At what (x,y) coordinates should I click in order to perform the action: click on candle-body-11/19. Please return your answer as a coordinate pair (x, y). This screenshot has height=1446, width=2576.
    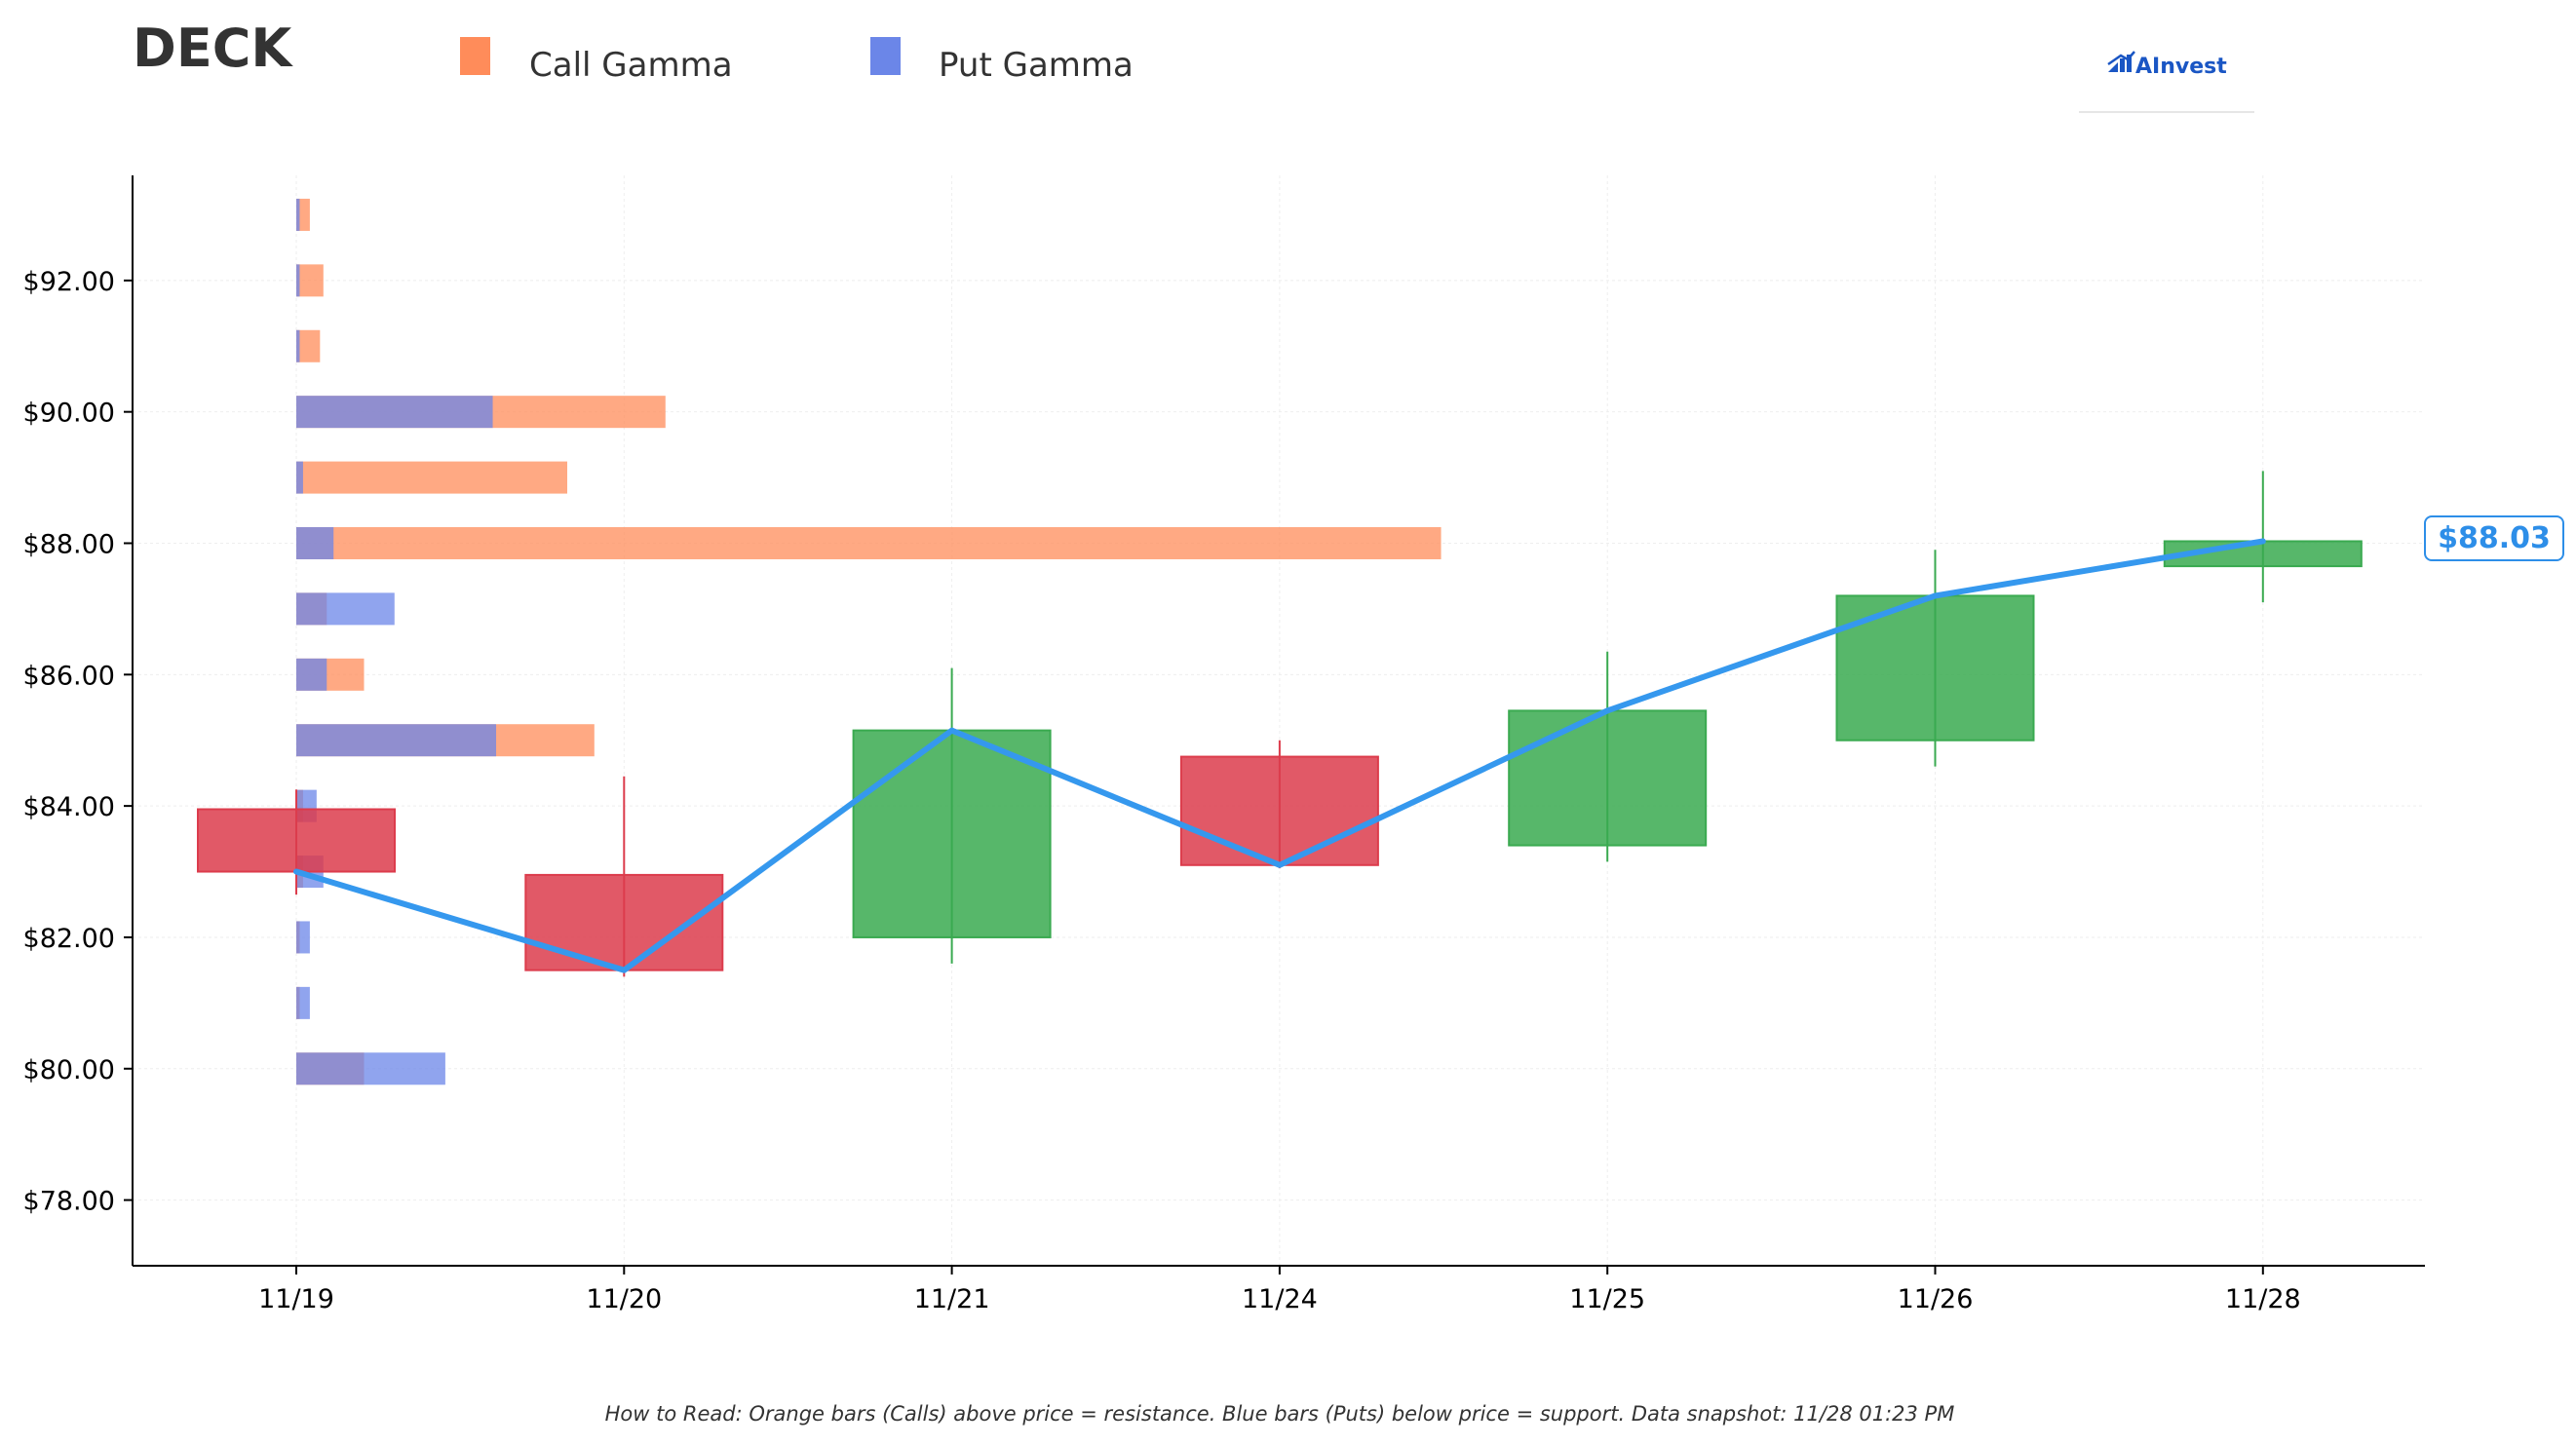
    Looking at the image, I should click on (296, 840).